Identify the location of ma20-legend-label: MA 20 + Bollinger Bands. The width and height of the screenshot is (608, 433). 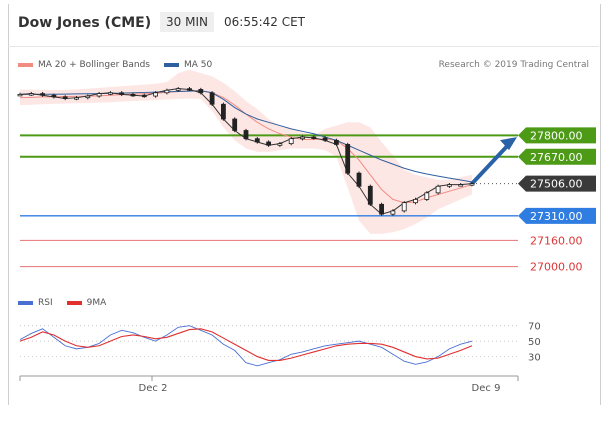
(94, 65).